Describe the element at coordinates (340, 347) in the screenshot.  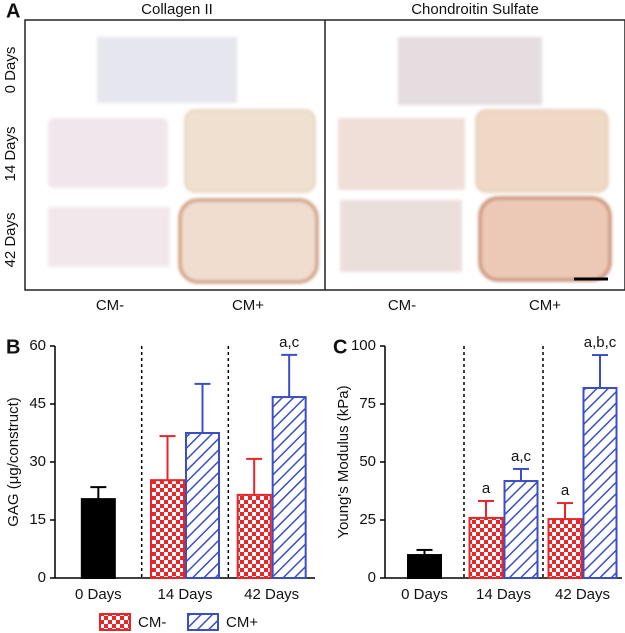
I see `panel-label: C` at that location.